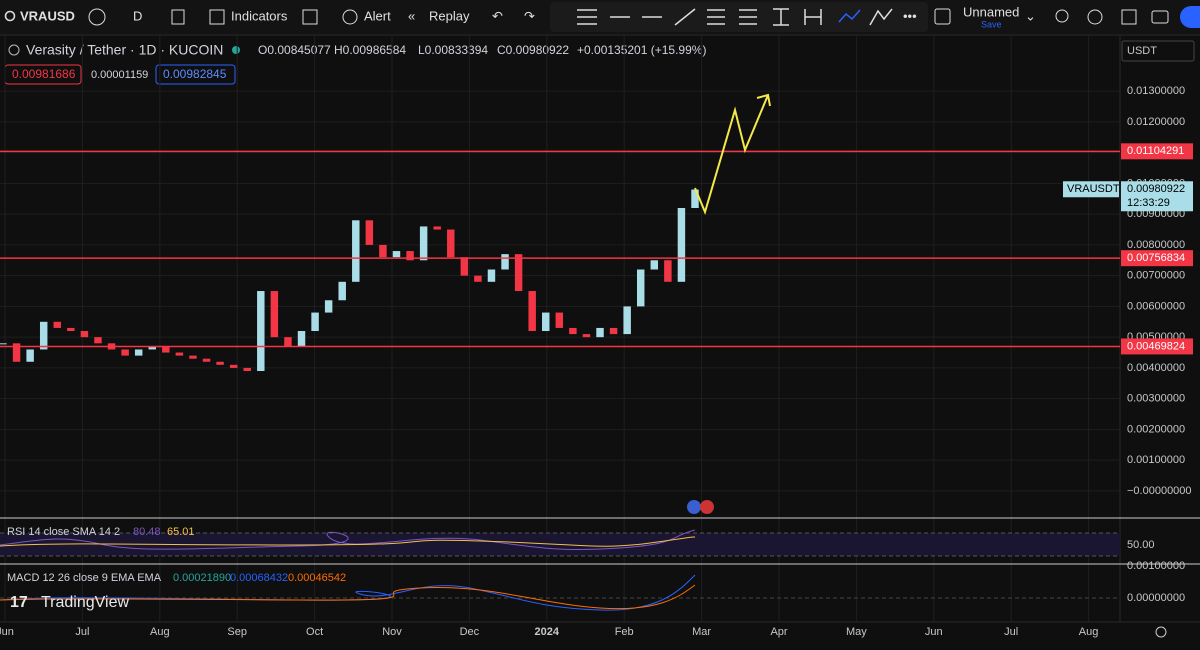  I want to click on level-label: 0.00469824, so click(1156, 346).